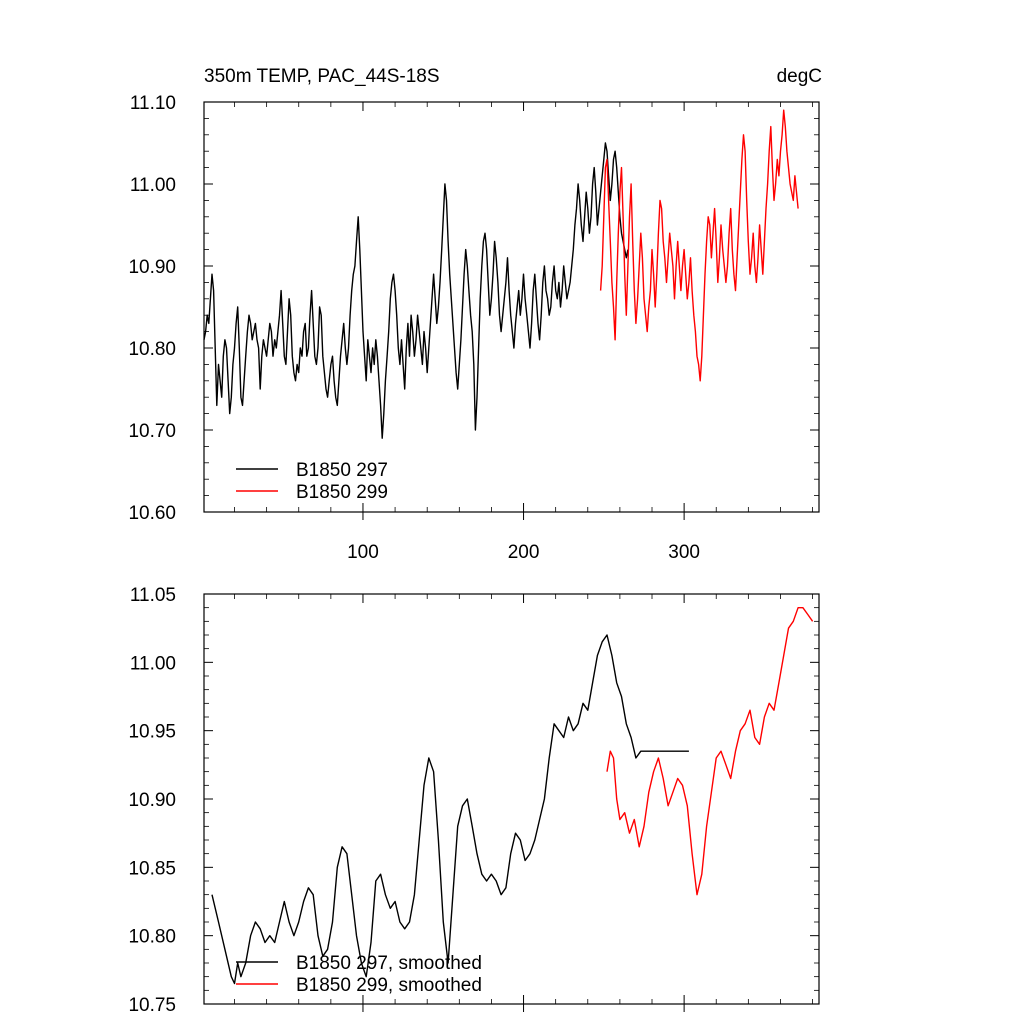  I want to click on y-tick-label: 11.05, so click(153, 595).